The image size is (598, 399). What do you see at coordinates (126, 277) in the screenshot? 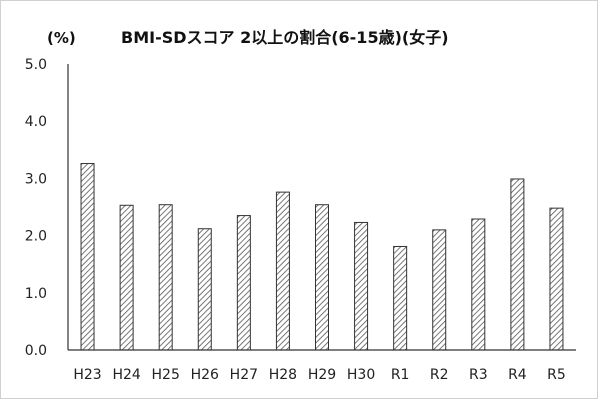
I see `bar-H24` at bounding box center [126, 277].